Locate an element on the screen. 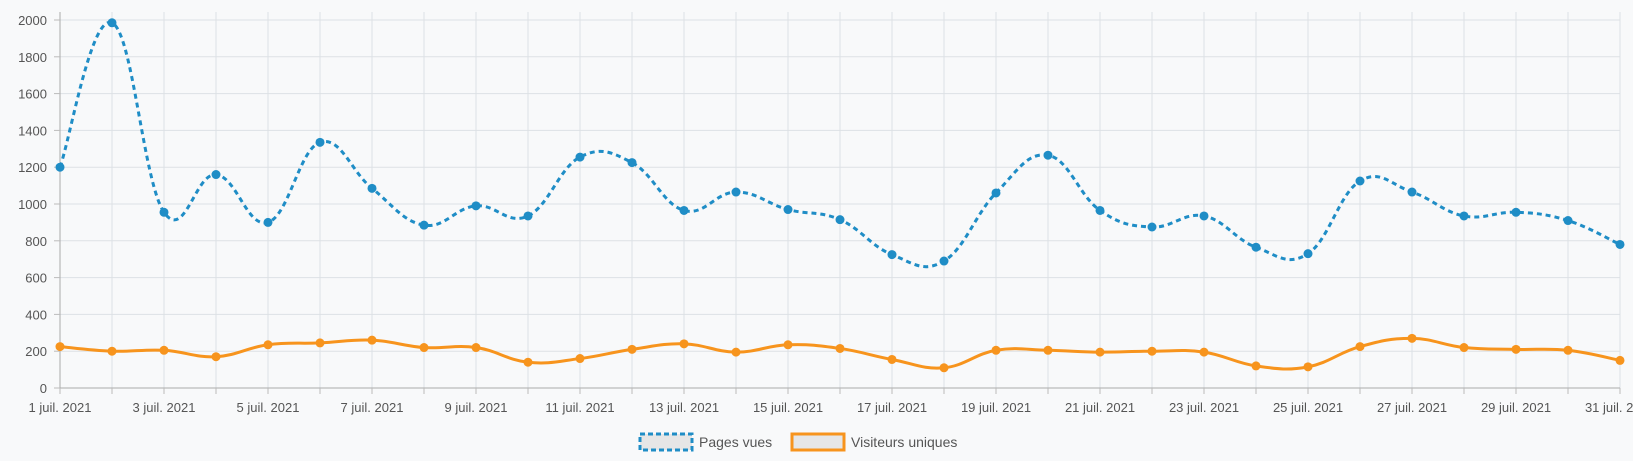  y-tick-label: 1600 is located at coordinates (32, 94).